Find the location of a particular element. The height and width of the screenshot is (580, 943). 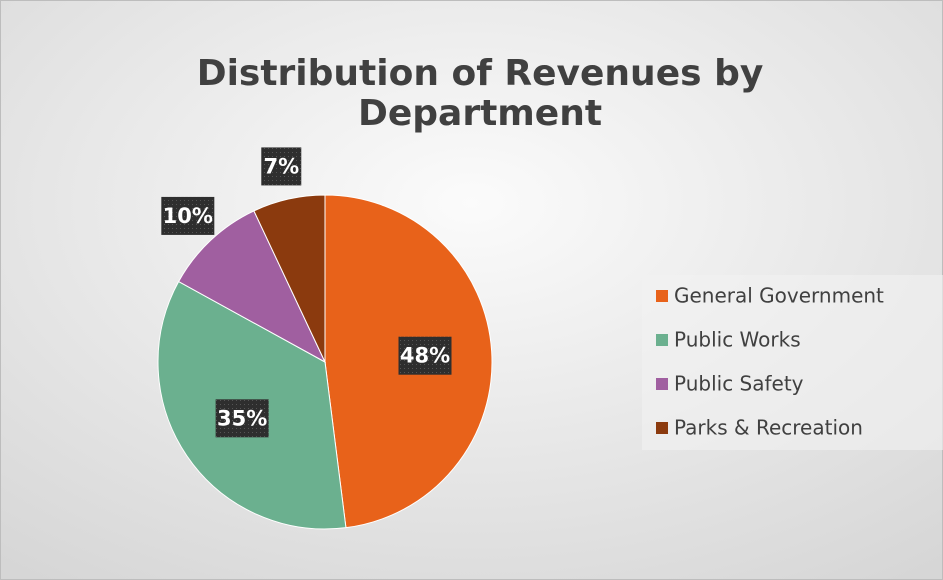

legend-label: Public Safety is located at coordinates (739, 384).